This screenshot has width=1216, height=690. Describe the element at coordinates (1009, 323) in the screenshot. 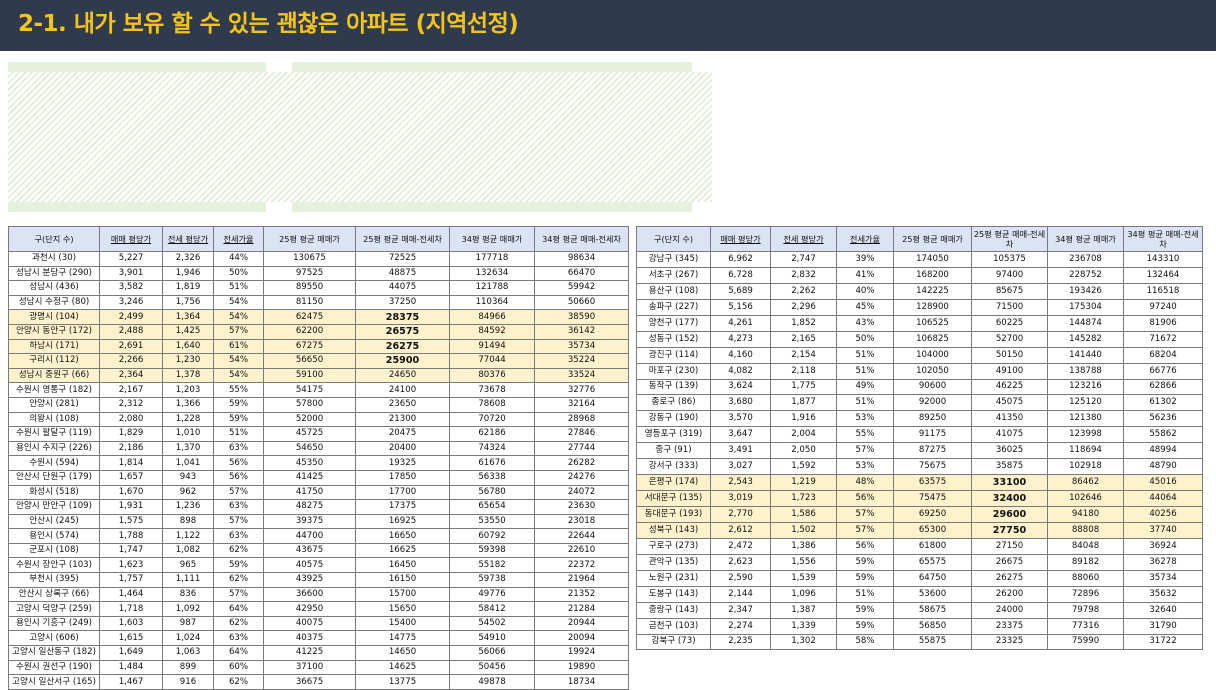

I see `cell-25py-gap: 60225` at that location.